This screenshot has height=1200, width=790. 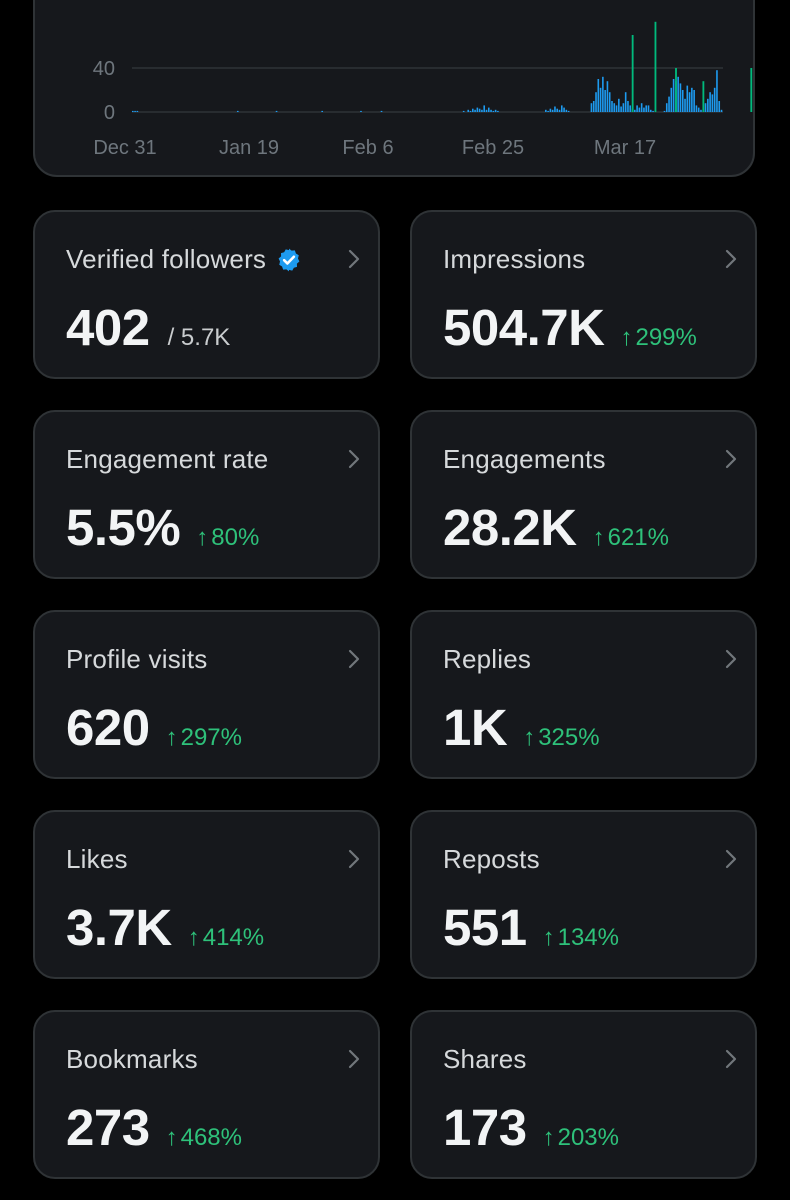 I want to click on card-value-row: 402 / 5.7K, so click(x=148, y=327).